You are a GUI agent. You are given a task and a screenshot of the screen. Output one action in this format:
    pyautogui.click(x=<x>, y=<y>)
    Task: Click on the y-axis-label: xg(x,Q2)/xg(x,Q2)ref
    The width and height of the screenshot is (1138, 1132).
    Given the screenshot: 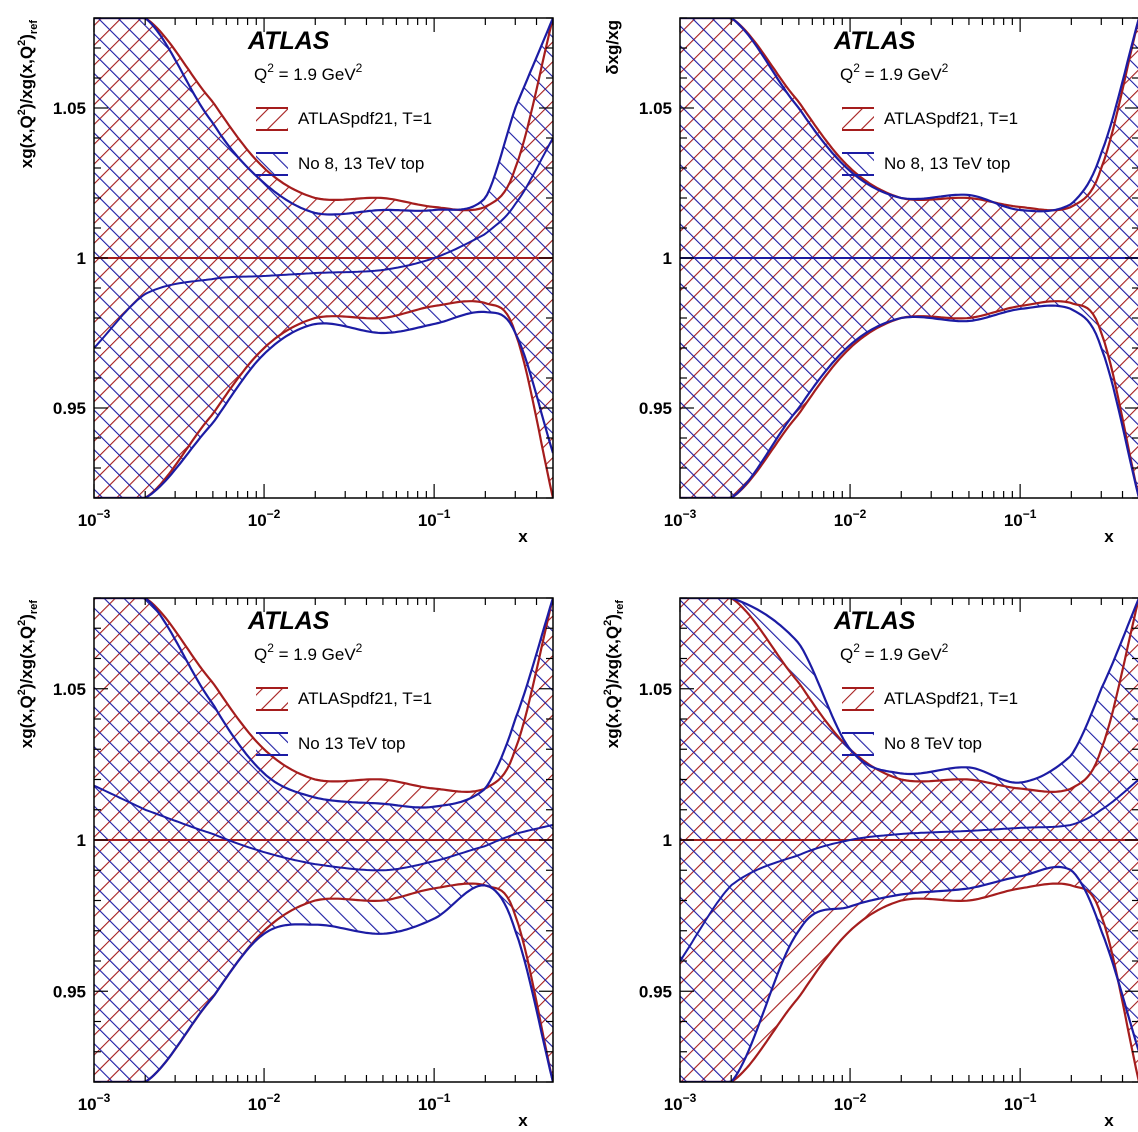 What is the action you would take?
    pyautogui.click(x=28, y=94)
    